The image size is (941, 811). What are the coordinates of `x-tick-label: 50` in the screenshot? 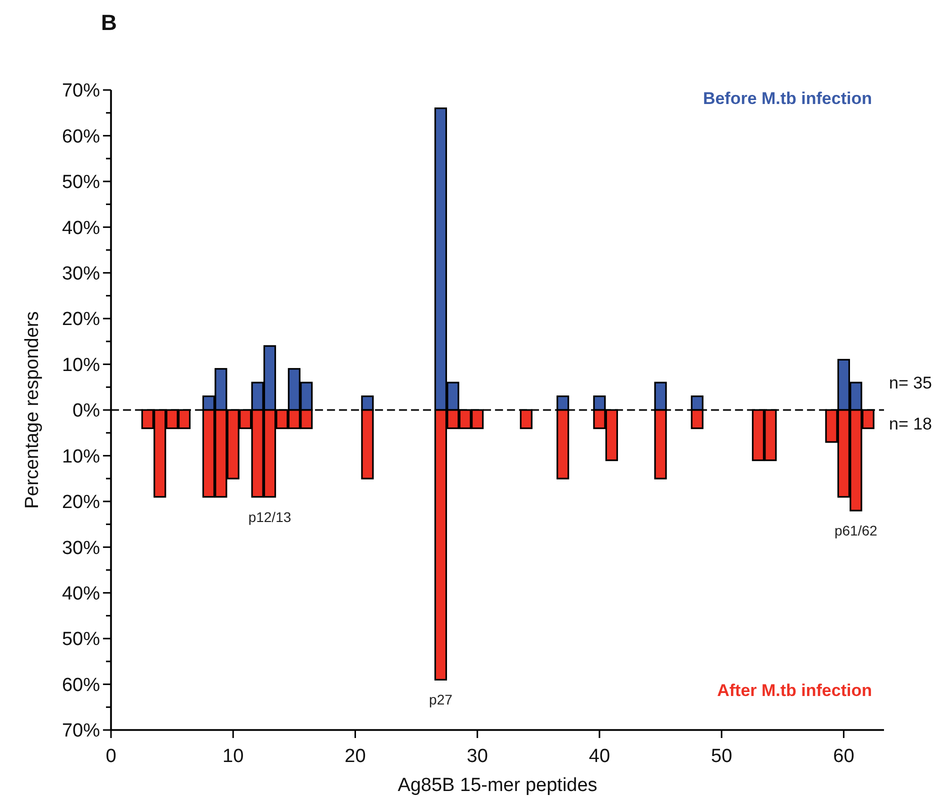 It's located at (721, 756).